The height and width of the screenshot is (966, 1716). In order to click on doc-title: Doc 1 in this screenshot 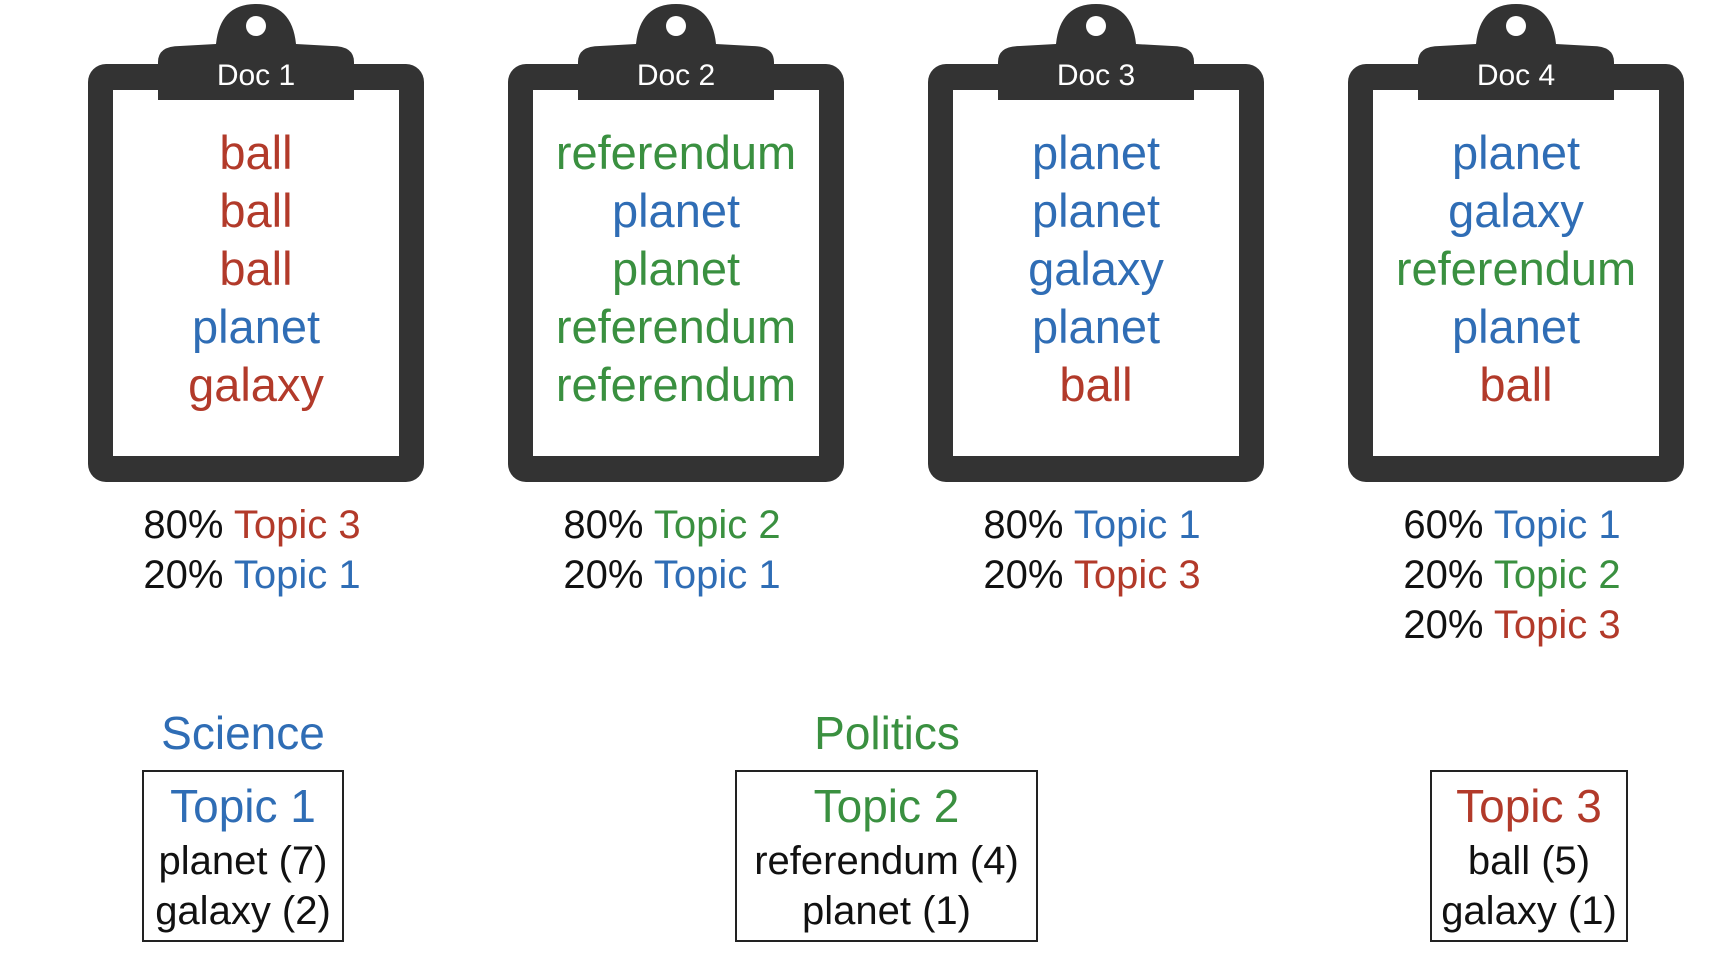, I will do `click(256, 75)`.